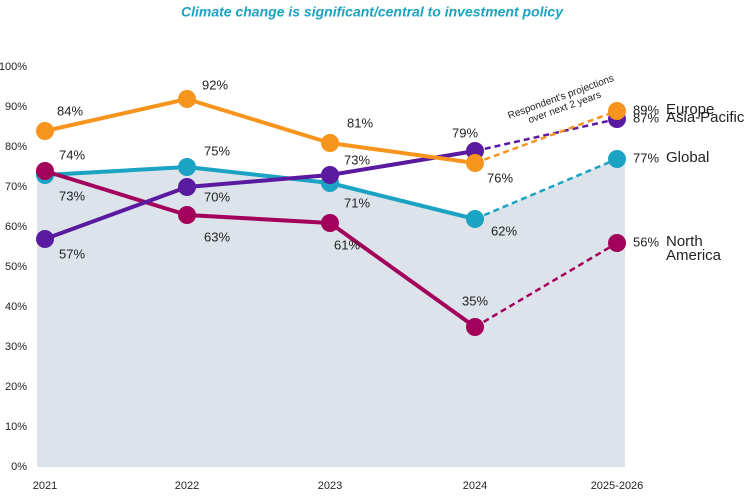 The height and width of the screenshot is (496, 754). I want to click on value-label: 56%, so click(646, 241).